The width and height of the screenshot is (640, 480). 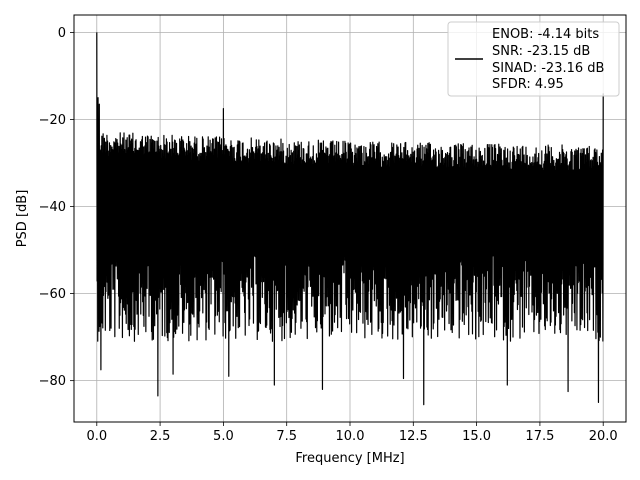 What do you see at coordinates (539, 436) in the screenshot?
I see `x-tick-label: 17.5` at bounding box center [539, 436].